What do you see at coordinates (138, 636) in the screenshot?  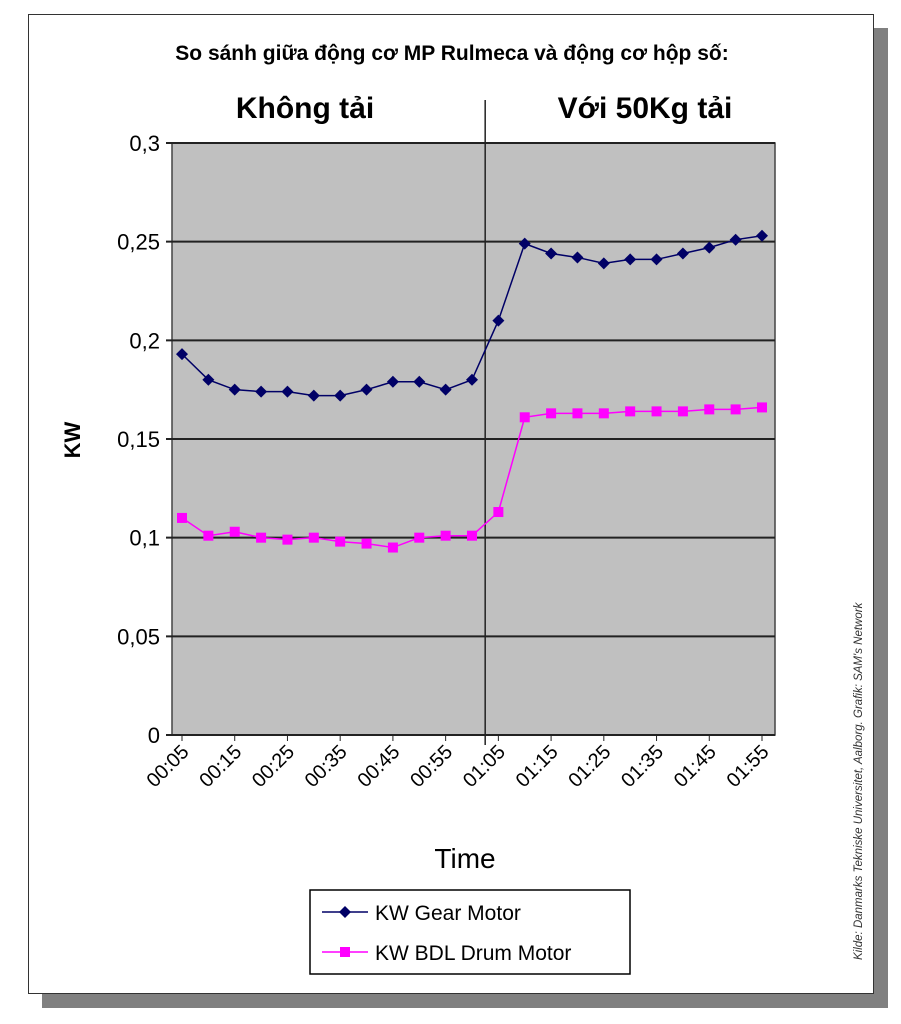 I see `y-tick-label: 0,05` at bounding box center [138, 636].